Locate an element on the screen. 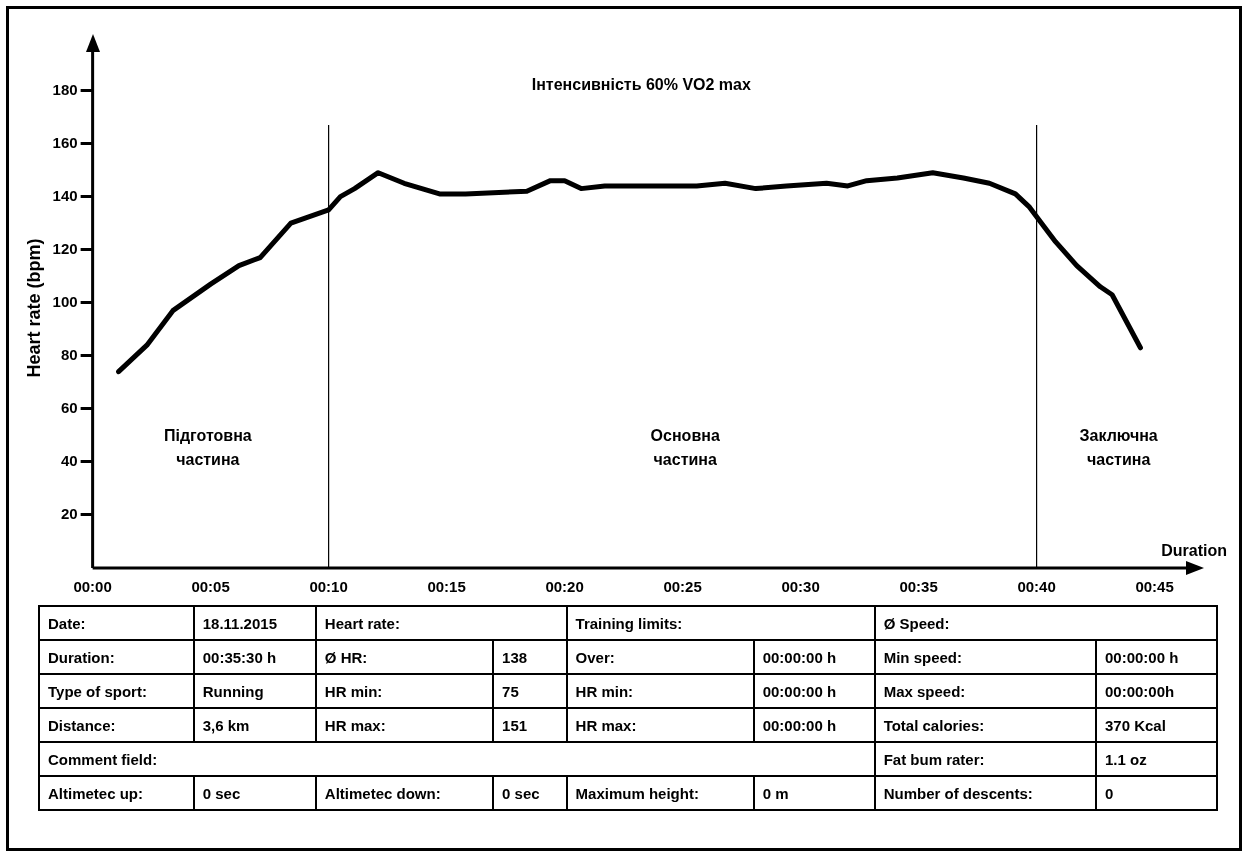 Image resolution: width=1252 pixels, height=859 pixels. y-tick-label: 20 is located at coordinates (69, 514).